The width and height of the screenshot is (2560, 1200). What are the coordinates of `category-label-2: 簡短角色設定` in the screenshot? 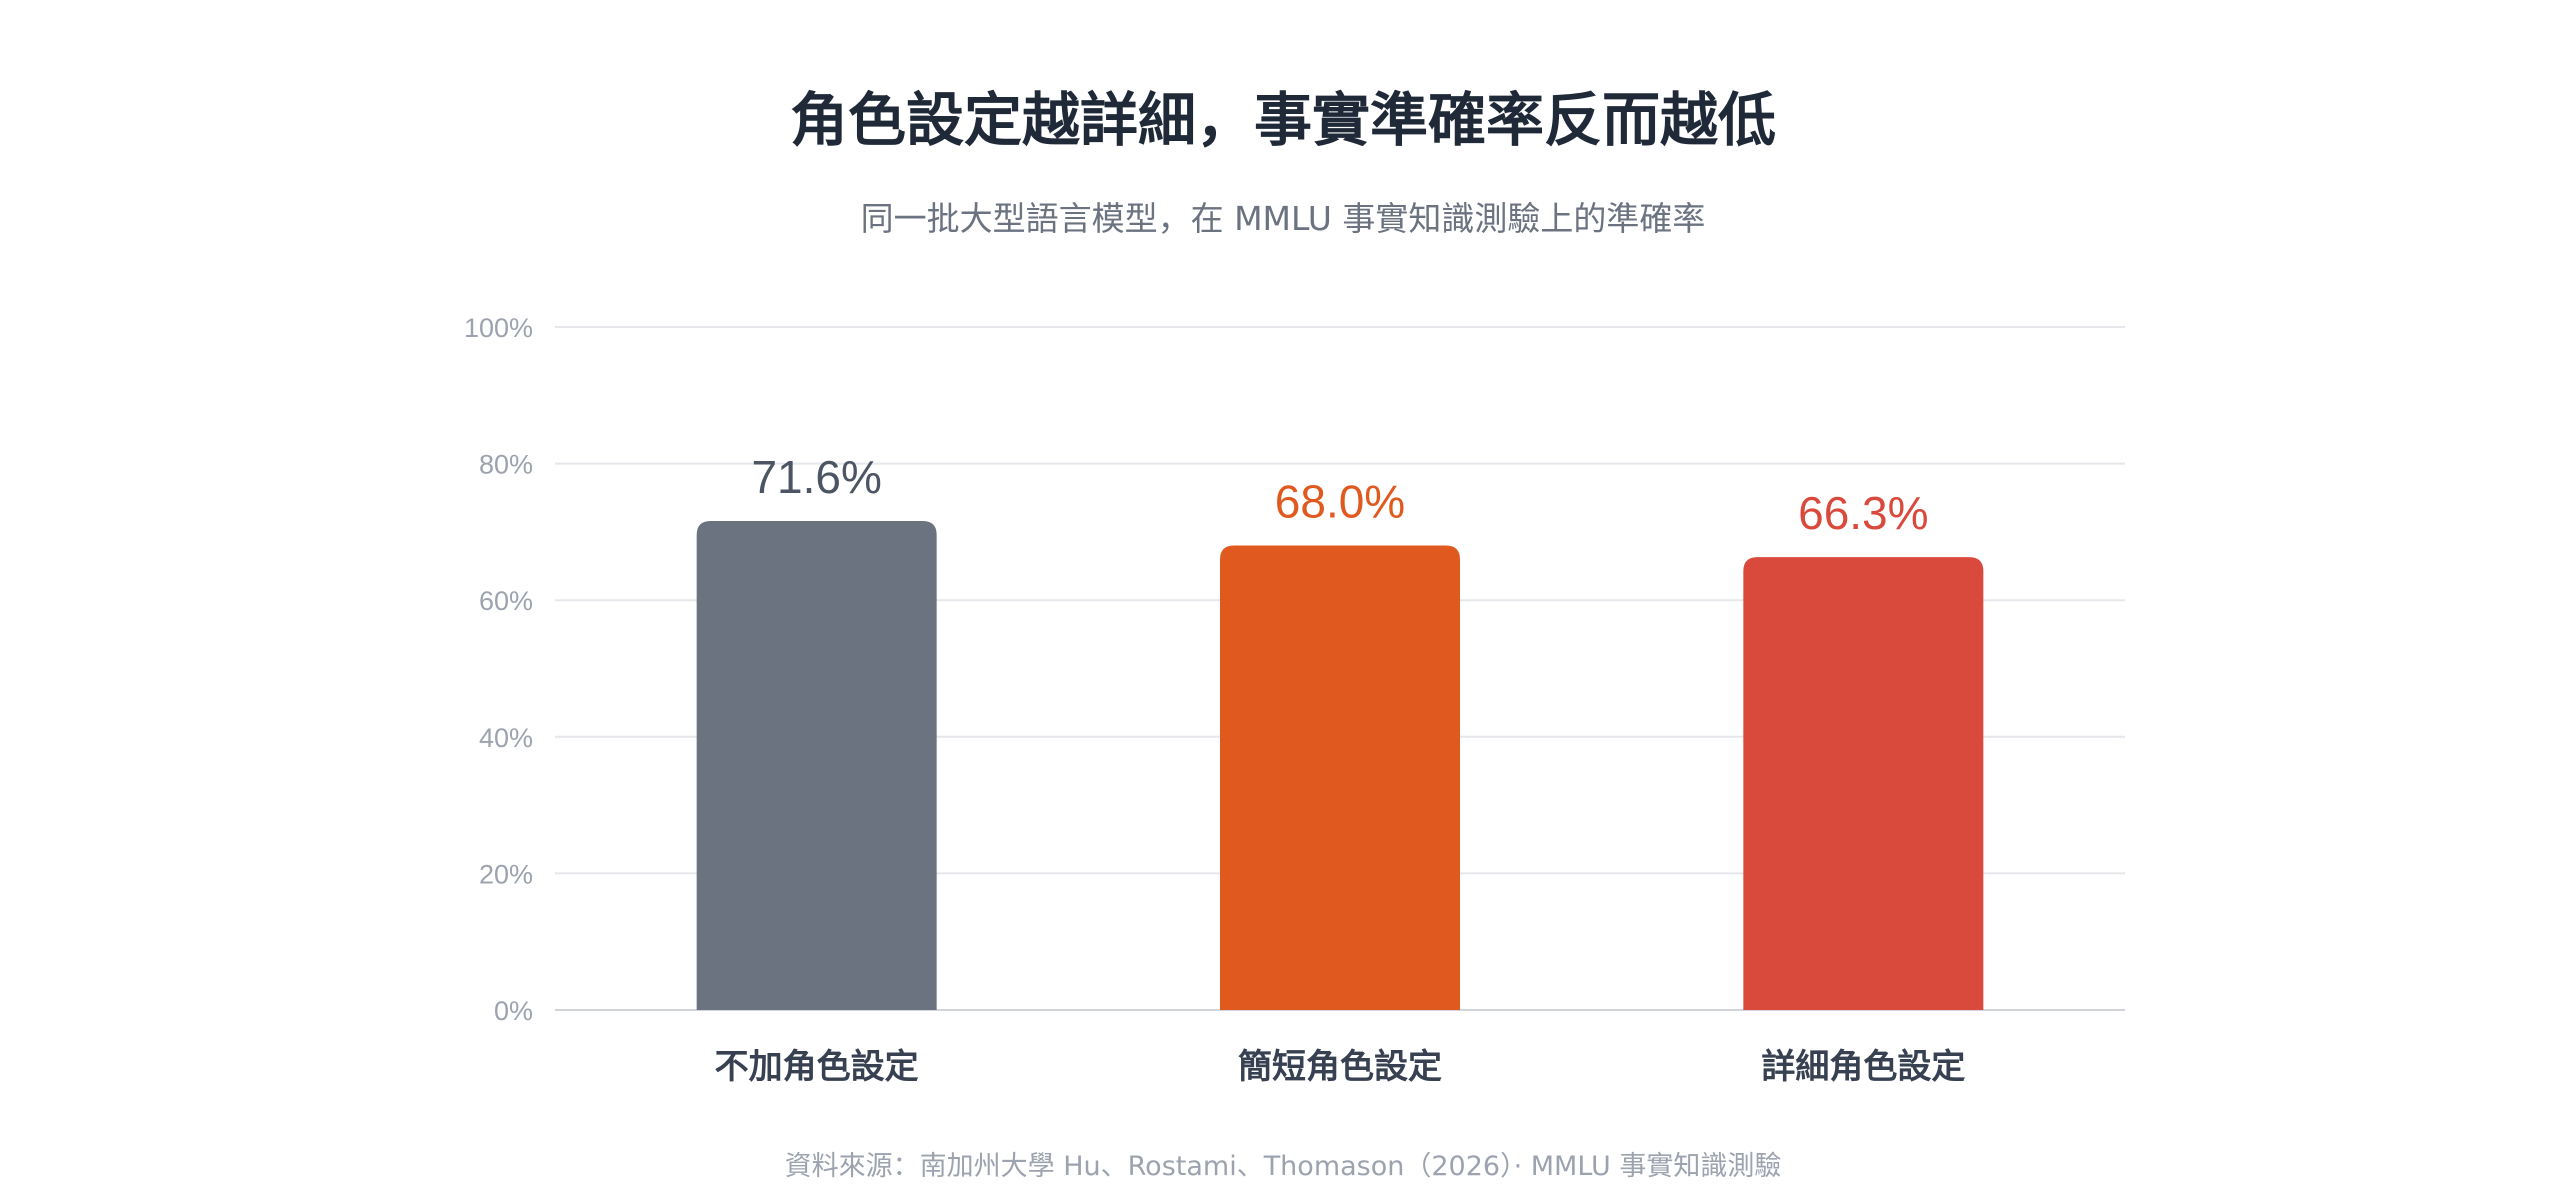 It's located at (1340, 1067).